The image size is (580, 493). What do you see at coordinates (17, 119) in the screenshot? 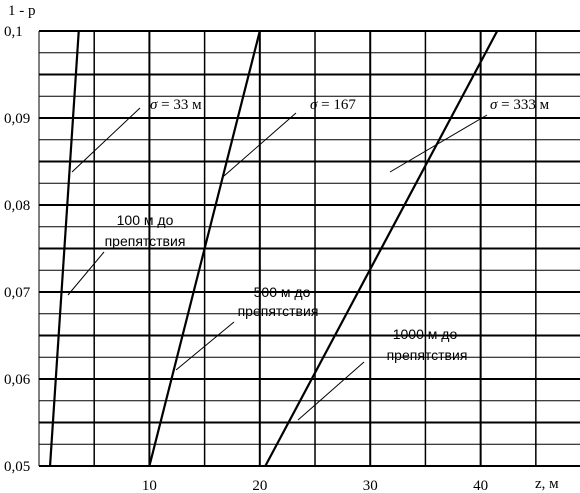
I see `y-tick-label: 0,09` at bounding box center [17, 119].